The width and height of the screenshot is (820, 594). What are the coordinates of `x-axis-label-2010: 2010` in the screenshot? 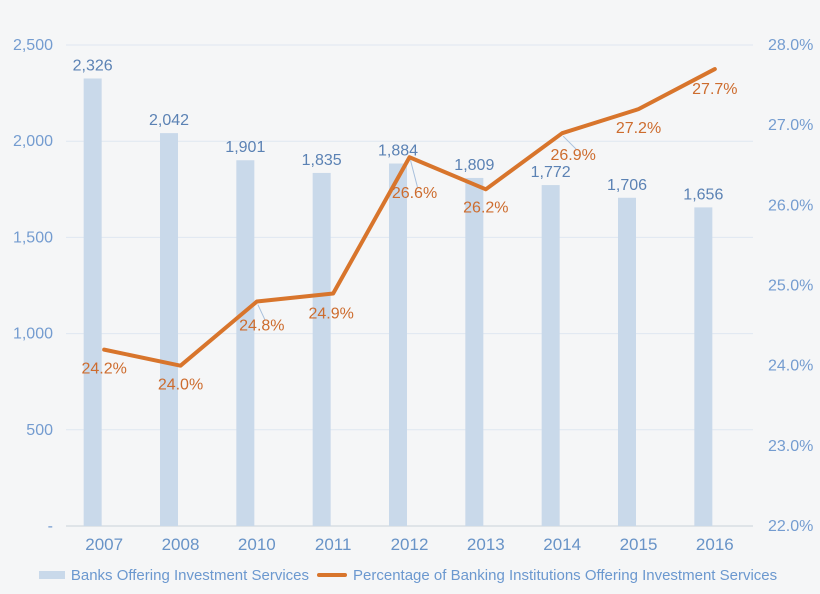 It's located at (257, 544).